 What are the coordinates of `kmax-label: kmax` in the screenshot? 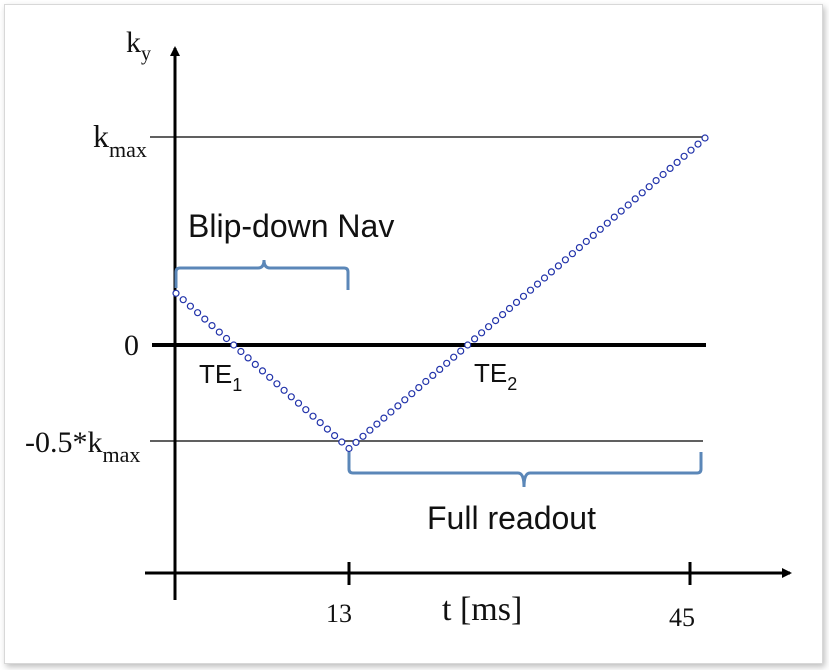 It's located at (120, 140).